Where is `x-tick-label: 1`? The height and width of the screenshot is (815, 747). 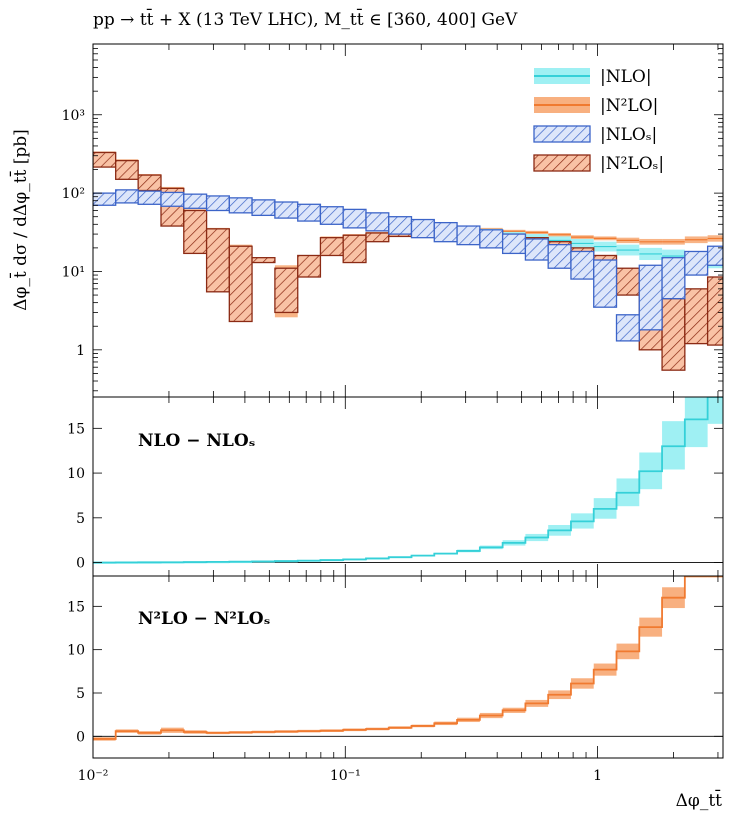 x-tick-label: 1 is located at coordinates (597, 776).